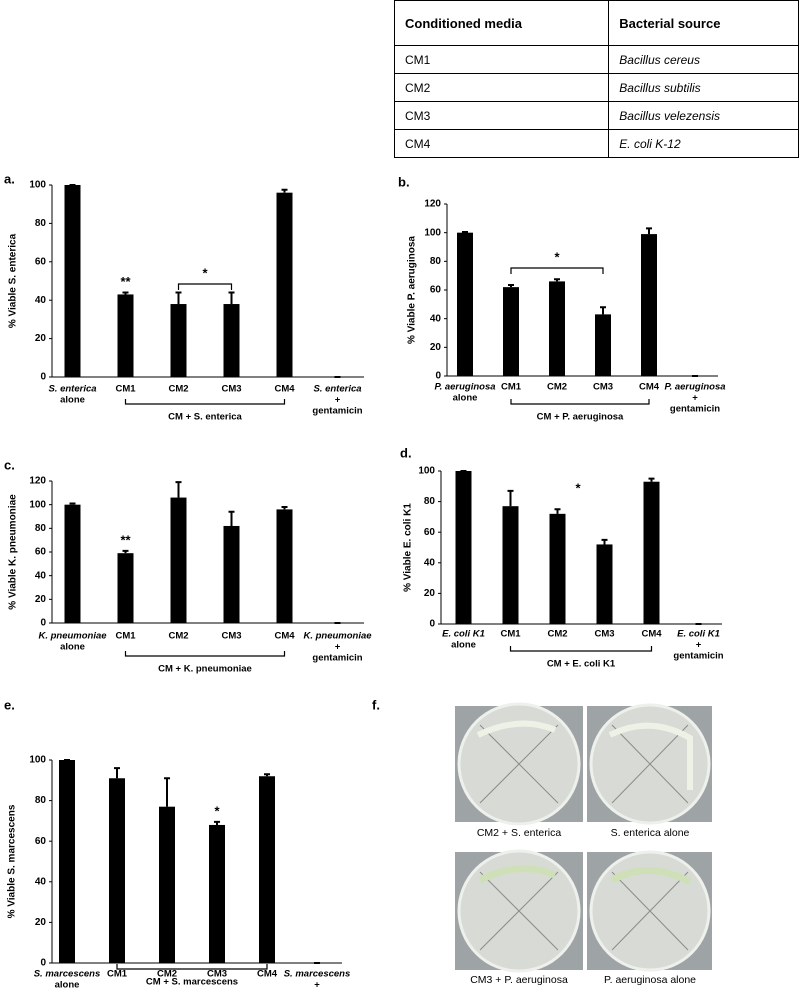  What do you see at coordinates (9, 464) in the screenshot?
I see `panel-letter: c.` at bounding box center [9, 464].